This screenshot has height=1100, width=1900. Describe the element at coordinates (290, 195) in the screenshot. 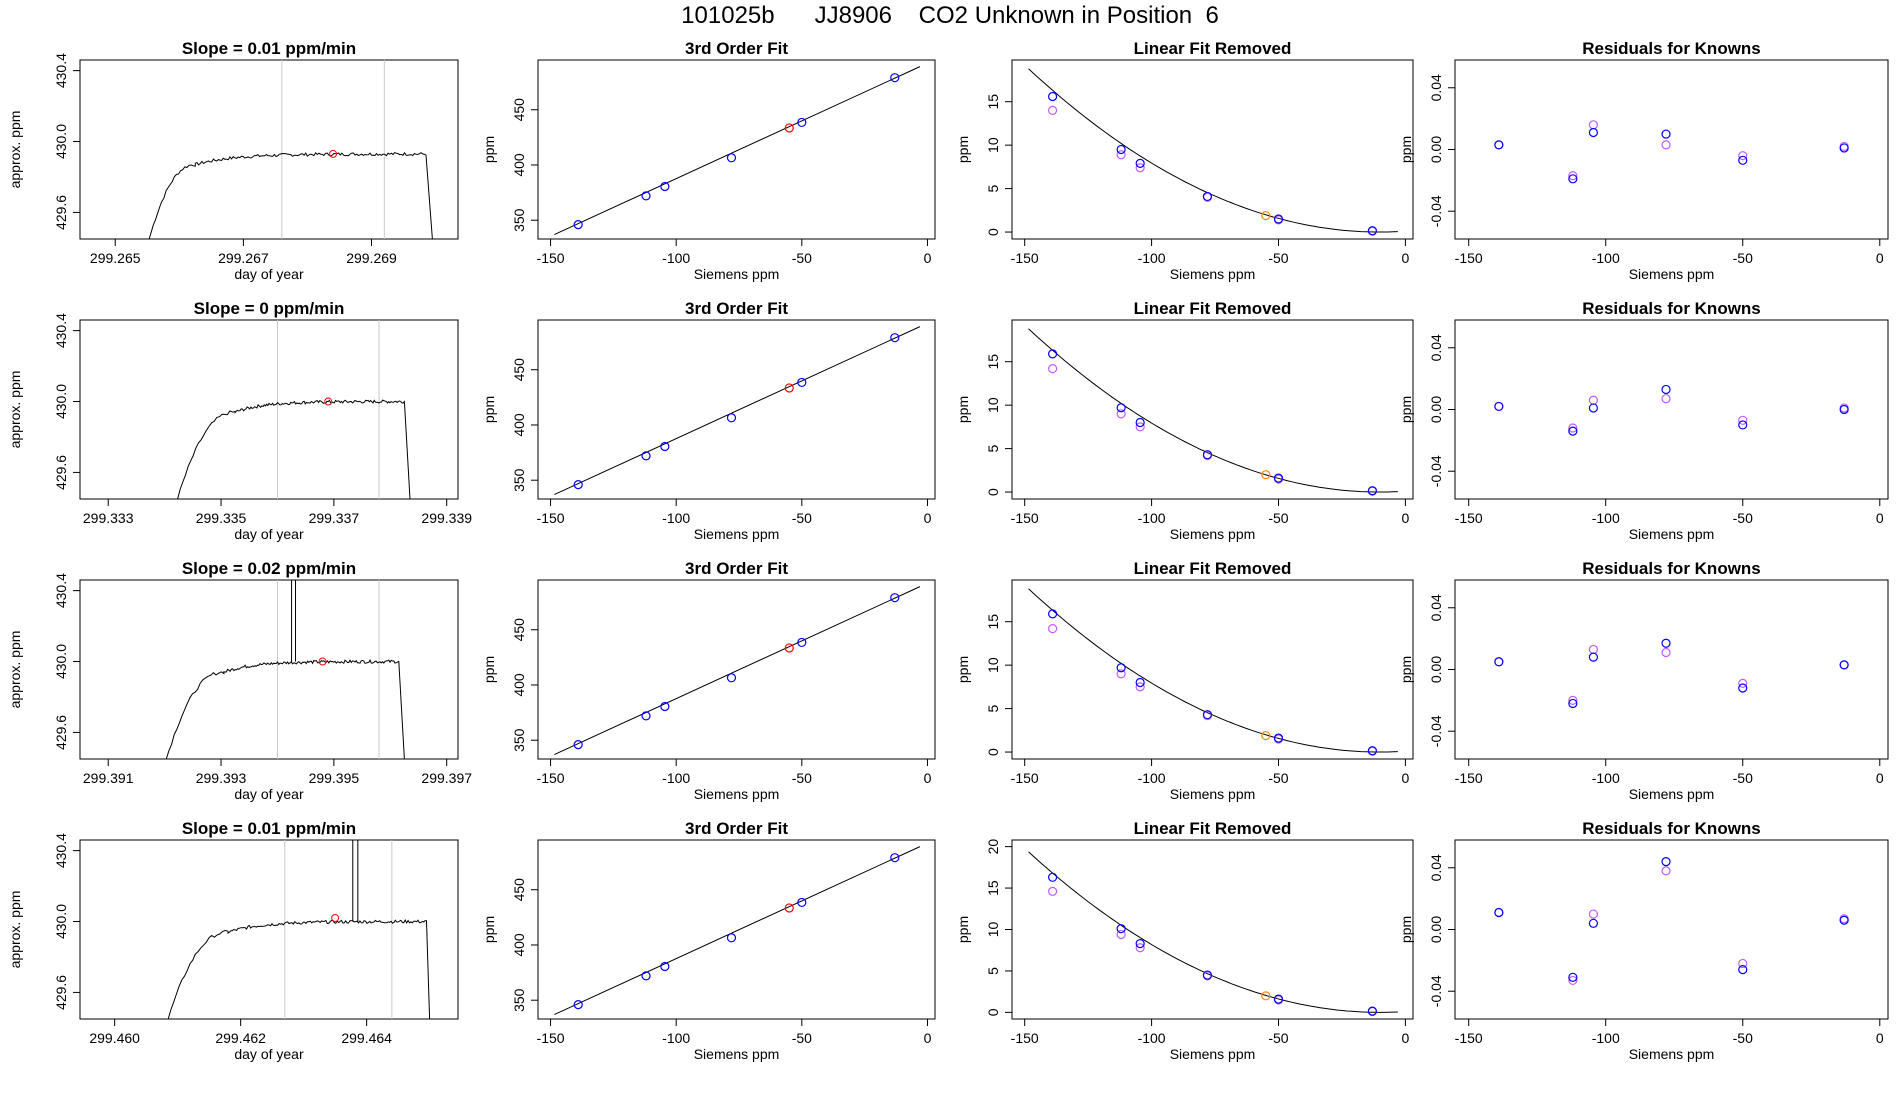

I see `trace-line` at that location.